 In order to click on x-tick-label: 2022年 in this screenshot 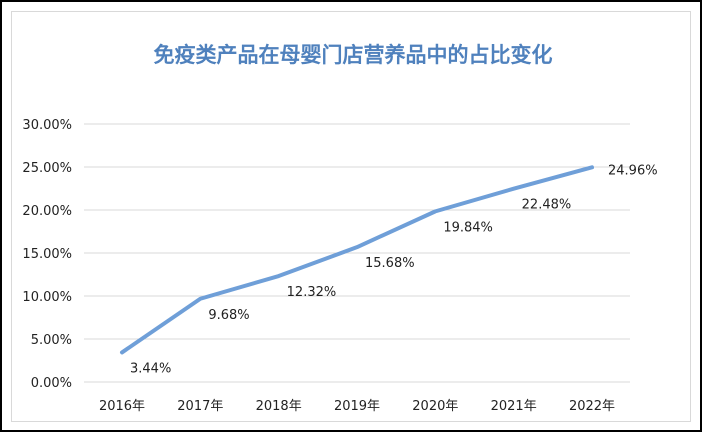, I will do `click(592, 406)`.